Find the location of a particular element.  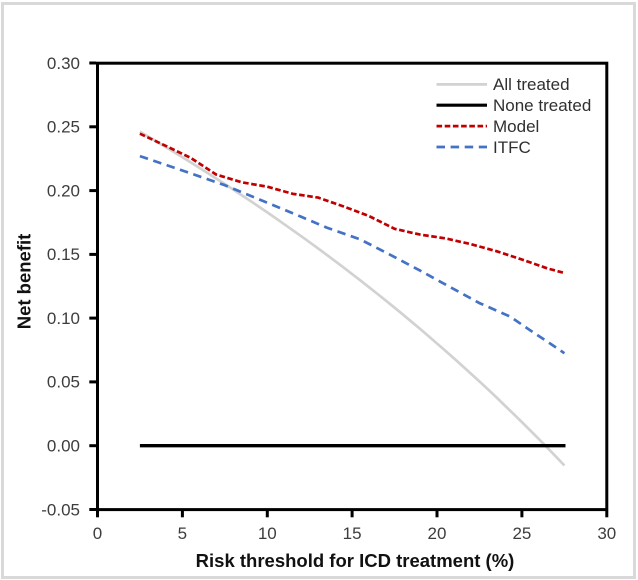

svg-text: 0 is located at coordinates (97, 533).